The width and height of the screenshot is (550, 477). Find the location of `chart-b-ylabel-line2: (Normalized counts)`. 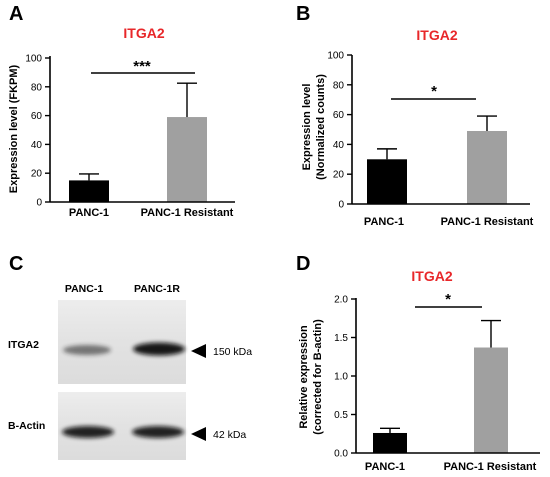

chart-b-ylabel-line2: (Normalized counts) is located at coordinates (321, 127).